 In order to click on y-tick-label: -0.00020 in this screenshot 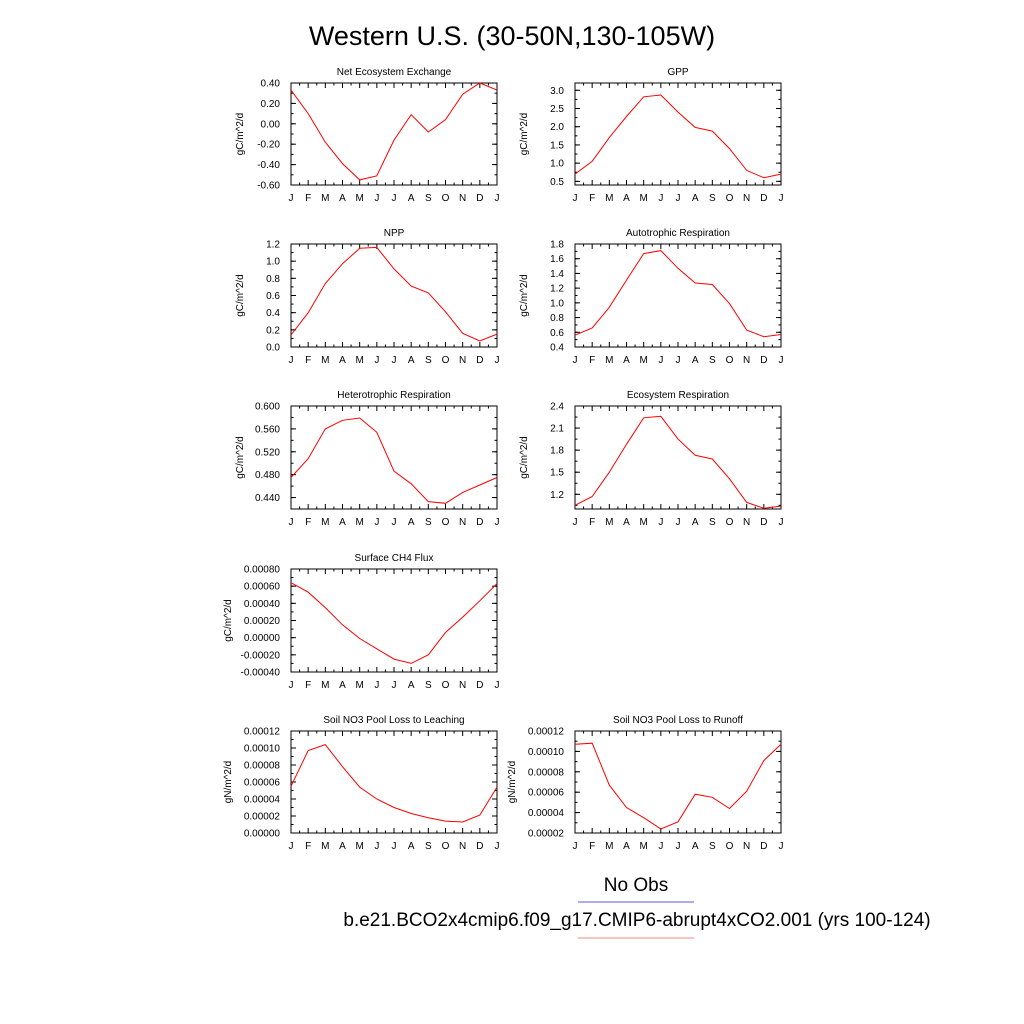, I will do `click(261, 655)`.